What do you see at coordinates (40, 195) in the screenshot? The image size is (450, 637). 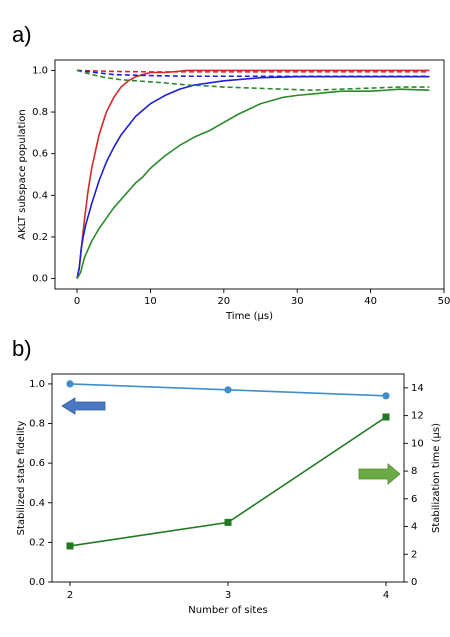 I see `panel-a-y-tick-label: 0.4` at bounding box center [40, 195].